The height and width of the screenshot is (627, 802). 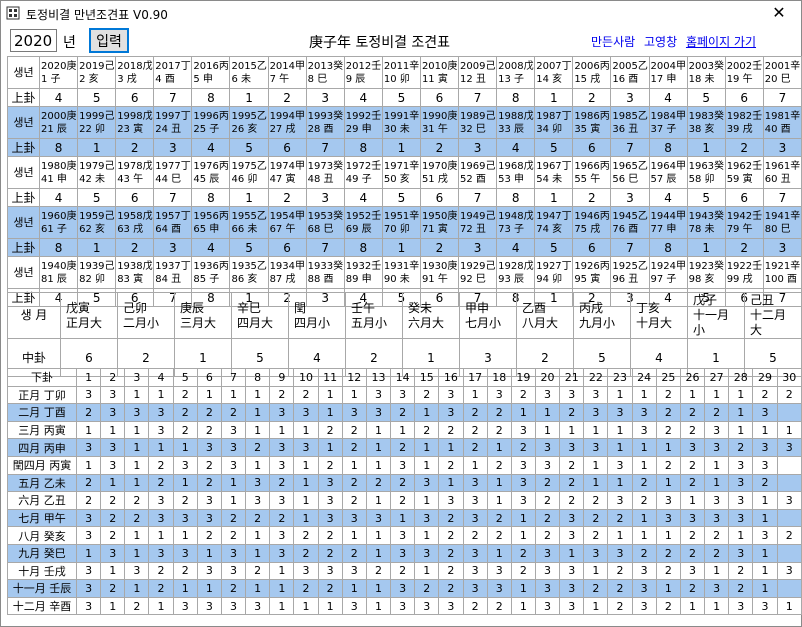 What do you see at coordinates (439, 272) in the screenshot?
I see `year-cell: 1930庚 91 午` at bounding box center [439, 272].